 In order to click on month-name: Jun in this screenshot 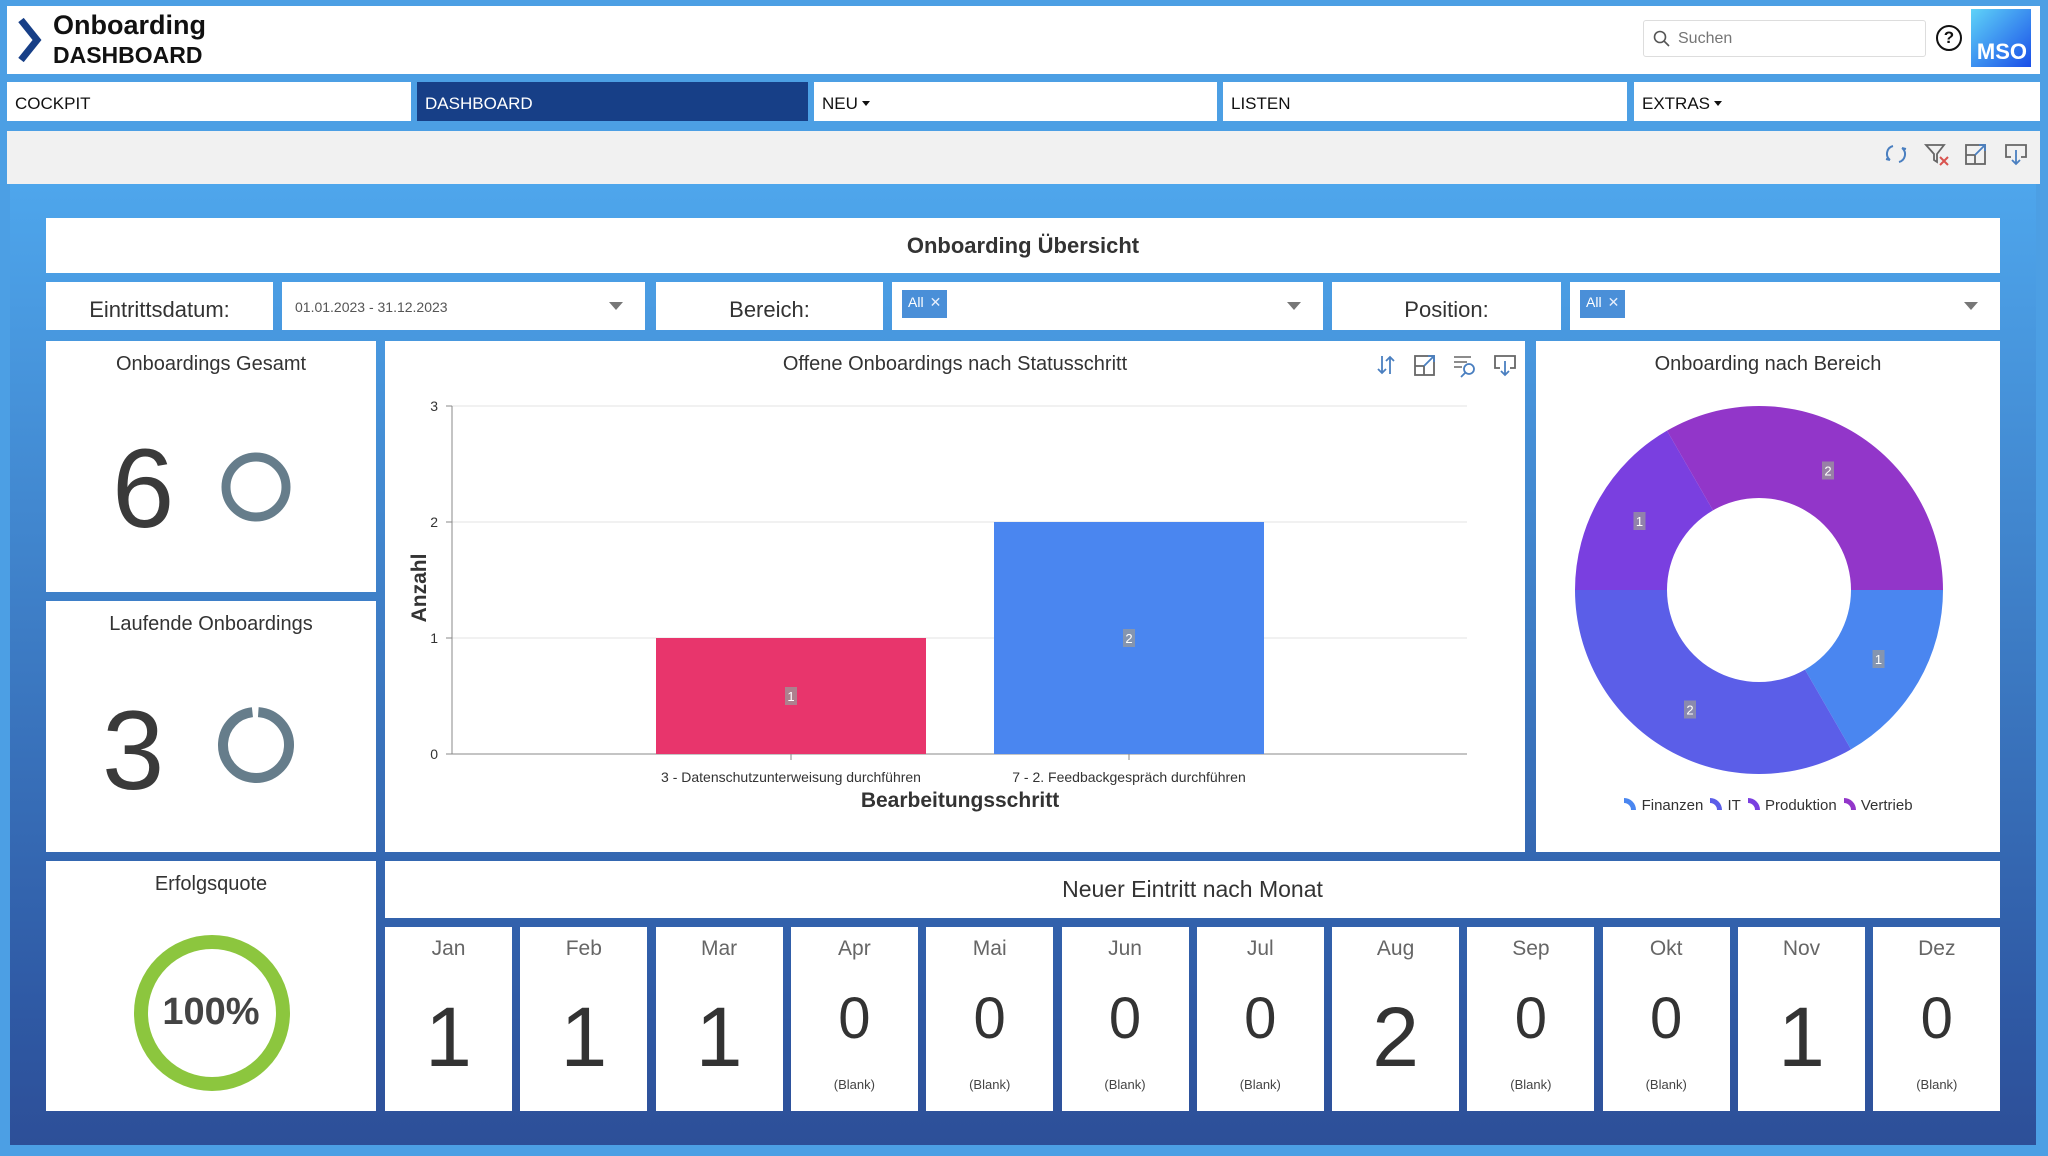, I will do `click(1125, 948)`.